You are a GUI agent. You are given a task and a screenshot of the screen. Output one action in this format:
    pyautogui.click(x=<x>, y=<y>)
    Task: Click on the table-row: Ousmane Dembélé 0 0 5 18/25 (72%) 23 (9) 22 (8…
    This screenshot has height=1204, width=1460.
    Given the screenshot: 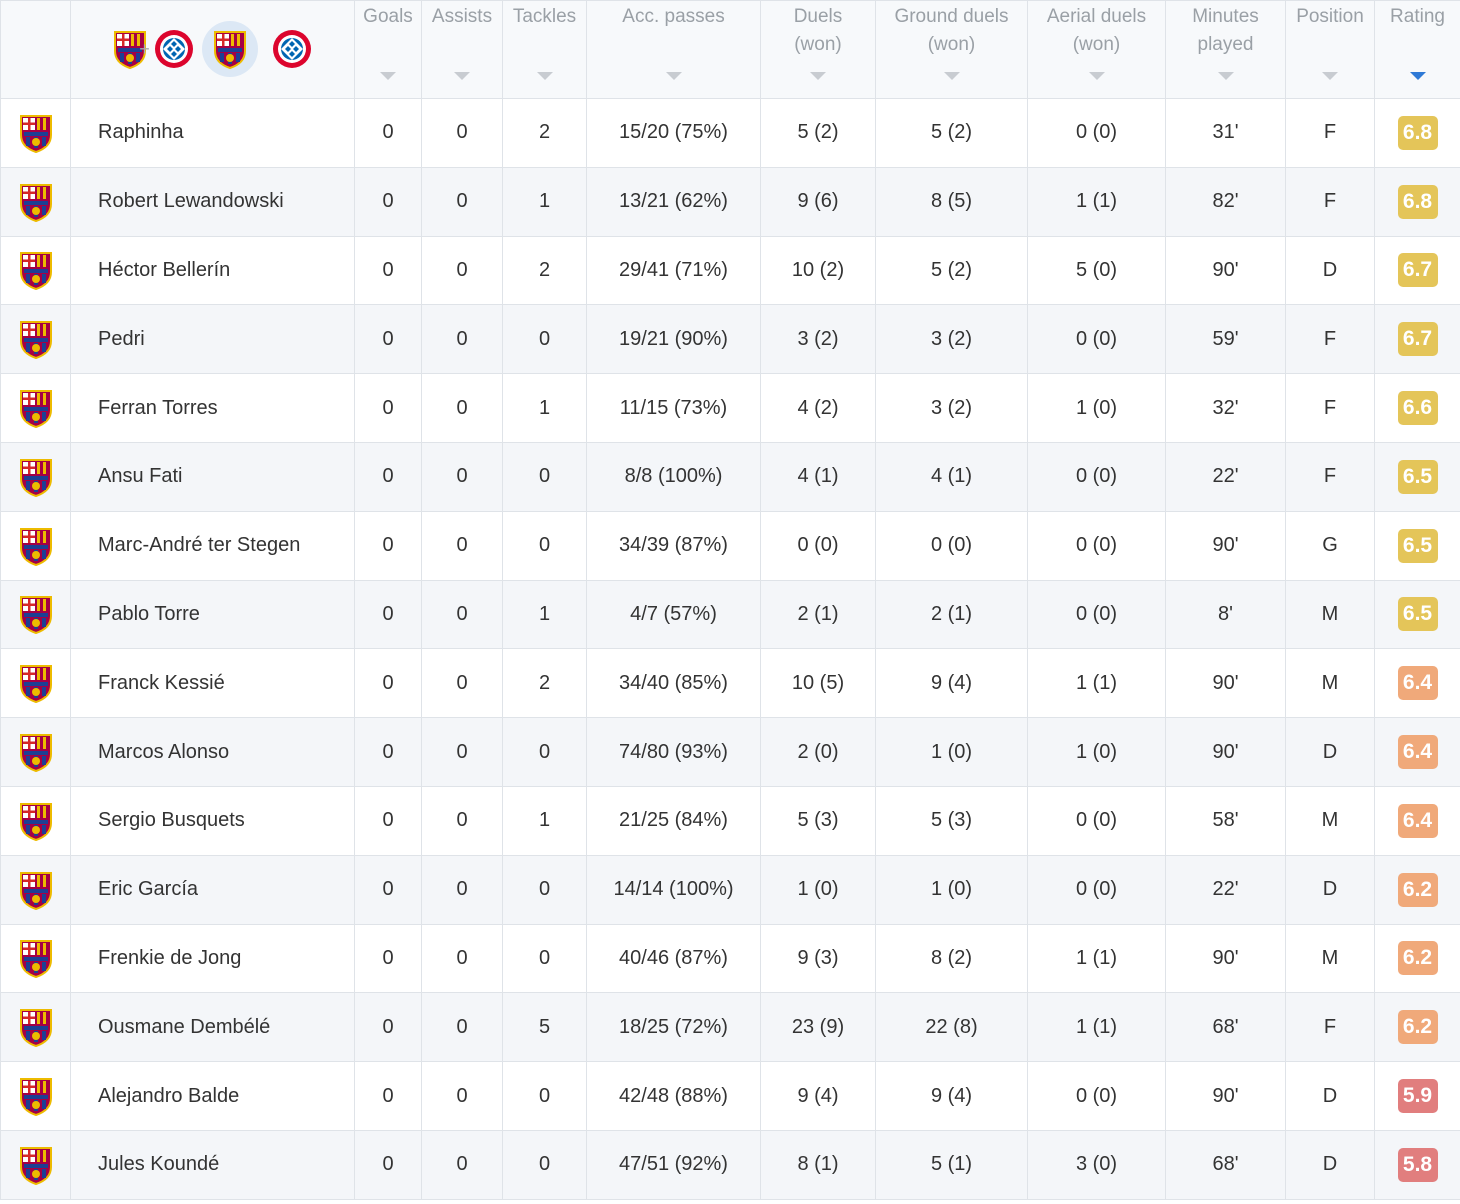 What is the action you would take?
    pyautogui.click(x=730, y=1027)
    